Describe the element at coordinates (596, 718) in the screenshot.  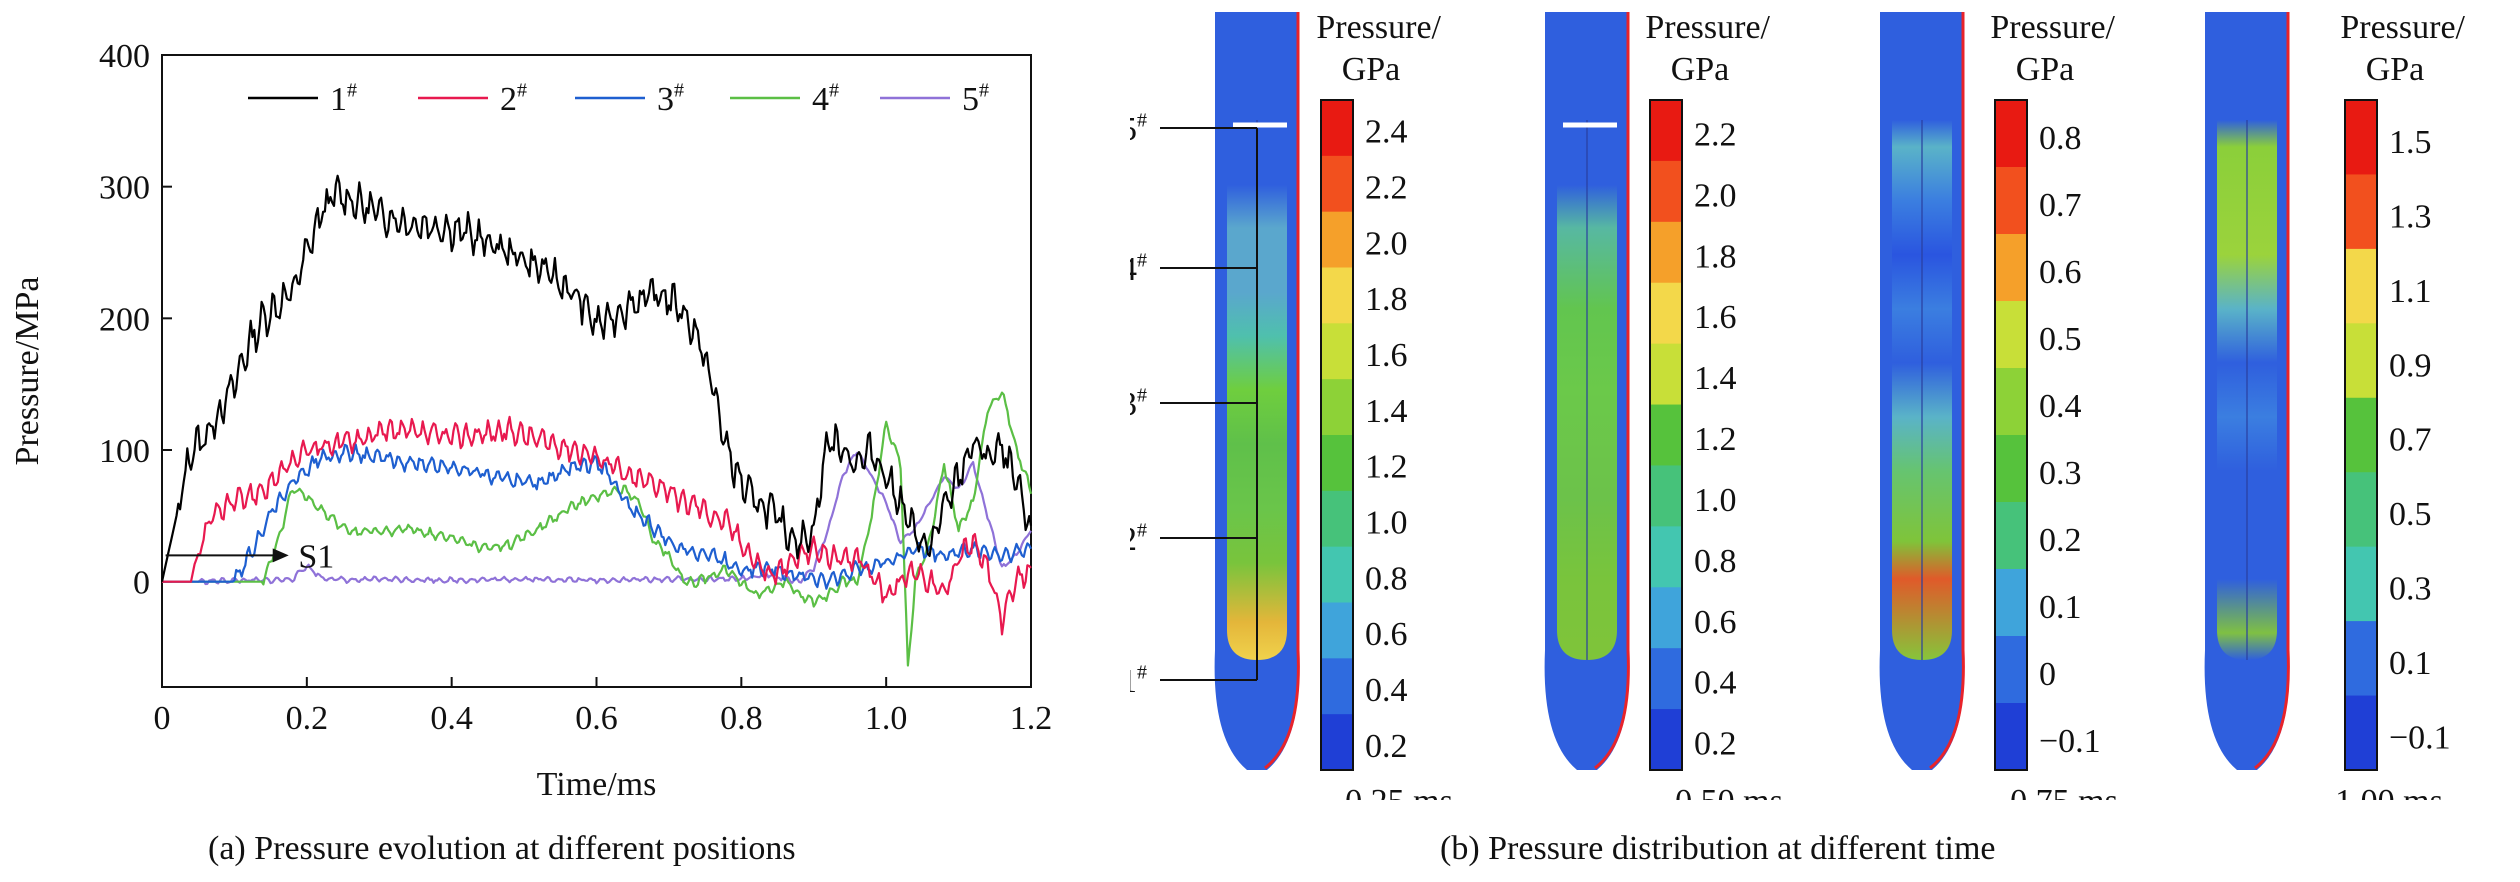
I see `x-tick-label: 0.6` at that location.